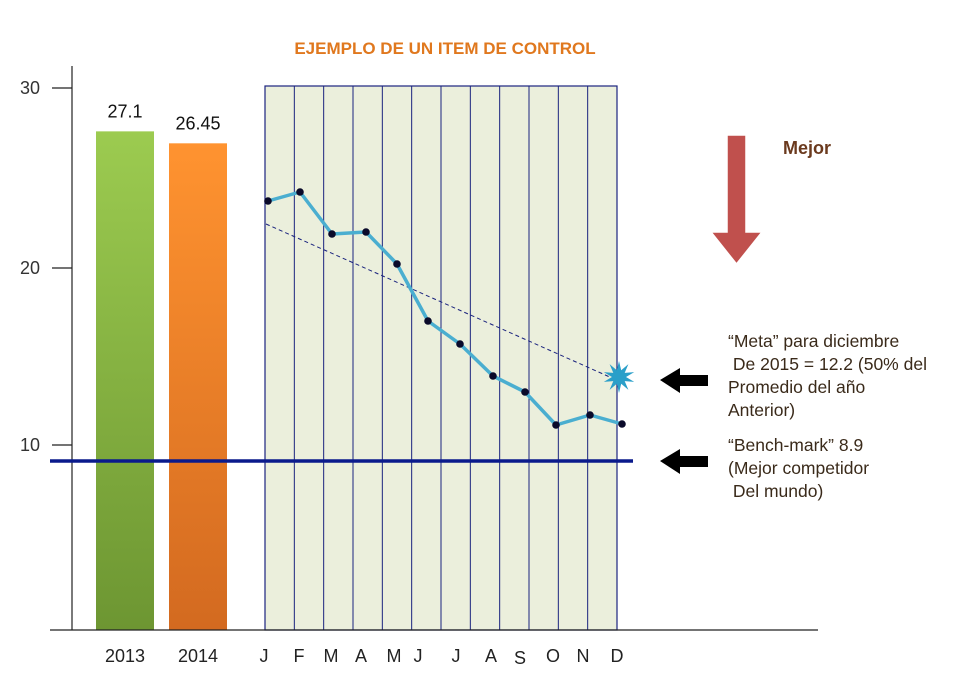 This screenshot has height=678, width=957. What do you see at coordinates (520, 658) in the screenshot?
I see `month-tick-label: S` at bounding box center [520, 658].